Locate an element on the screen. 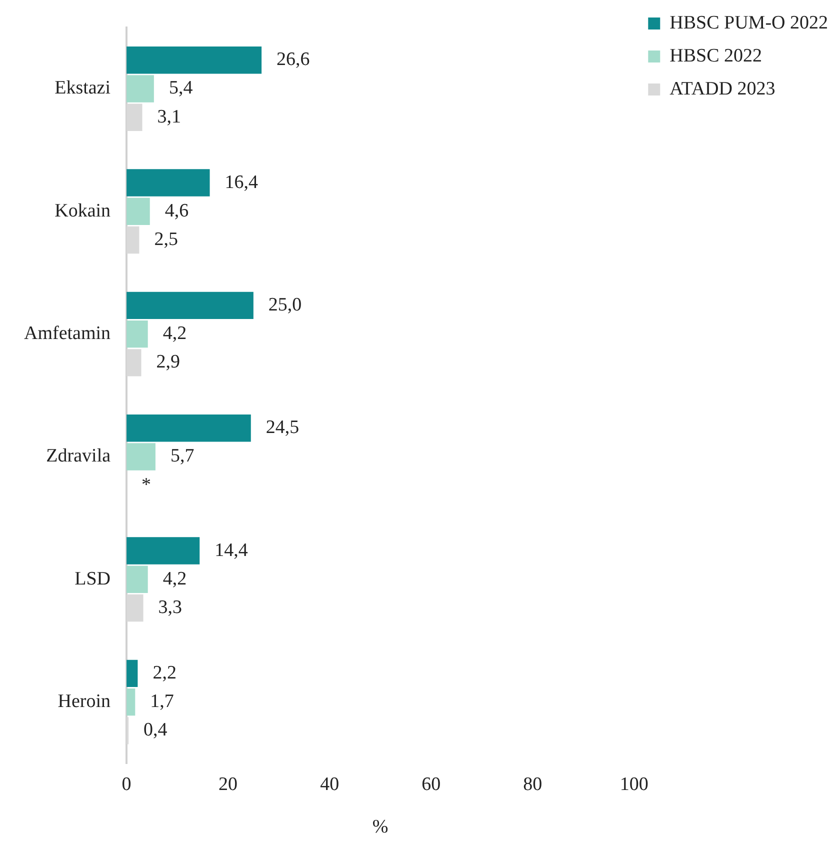 The height and width of the screenshot is (851, 838). x-axis-title: % is located at coordinates (380, 827).